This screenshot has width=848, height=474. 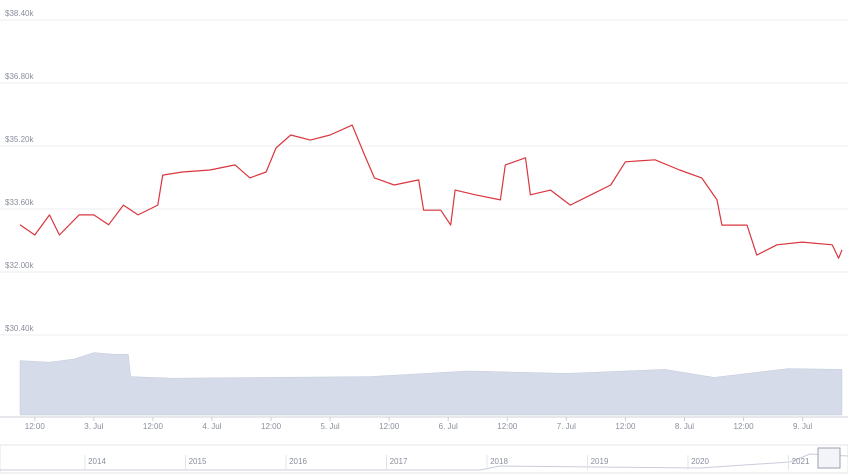 I want to click on navigator-label: 2014, so click(x=97, y=461).